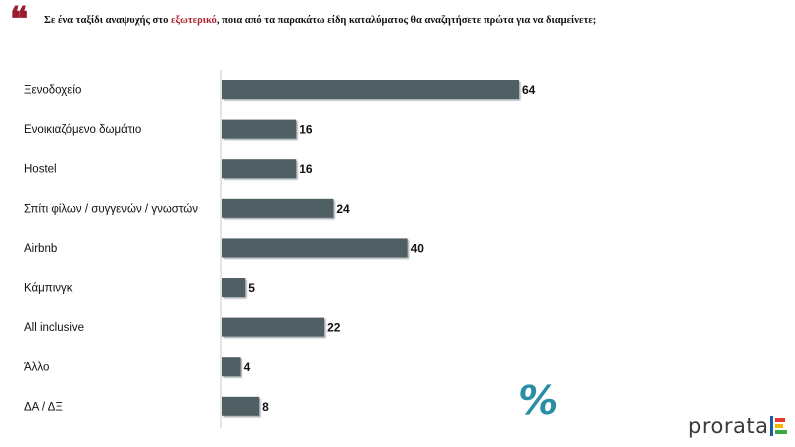 The height and width of the screenshot is (447, 795). Describe the element at coordinates (111, 209) in the screenshot. I see `category-label: Σπίτι φίλων / συγγενών / γνωστών` at that location.